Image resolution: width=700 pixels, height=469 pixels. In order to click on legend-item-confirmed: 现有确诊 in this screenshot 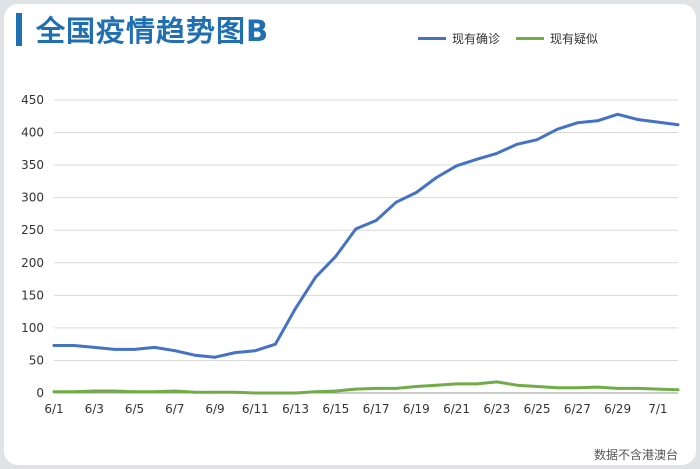, I will do `click(459, 38)`.